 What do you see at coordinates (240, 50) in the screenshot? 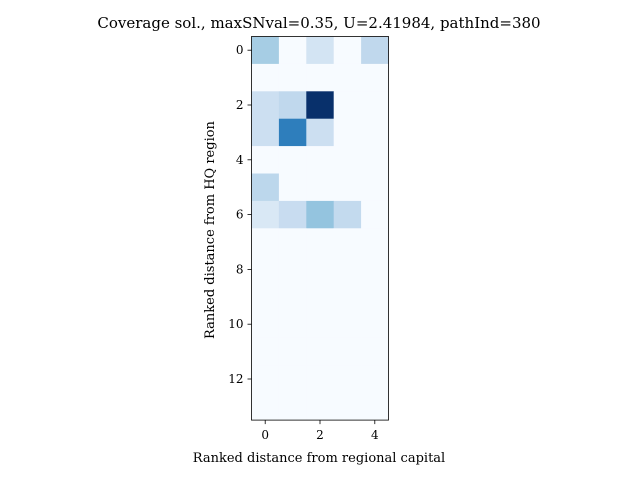
I see `y-tick-label: 0` at bounding box center [240, 50].